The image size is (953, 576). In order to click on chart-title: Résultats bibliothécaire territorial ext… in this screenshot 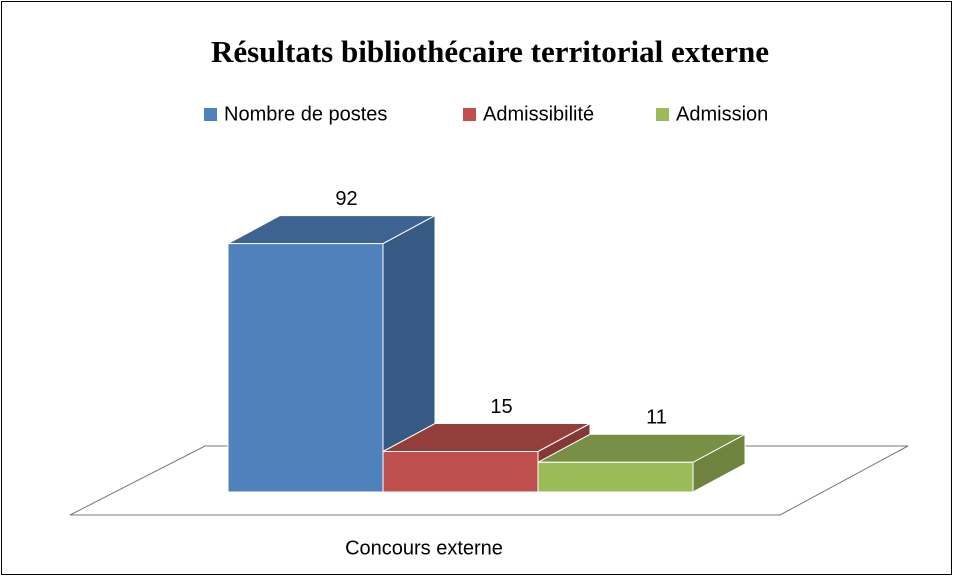, I will do `click(490, 51)`.